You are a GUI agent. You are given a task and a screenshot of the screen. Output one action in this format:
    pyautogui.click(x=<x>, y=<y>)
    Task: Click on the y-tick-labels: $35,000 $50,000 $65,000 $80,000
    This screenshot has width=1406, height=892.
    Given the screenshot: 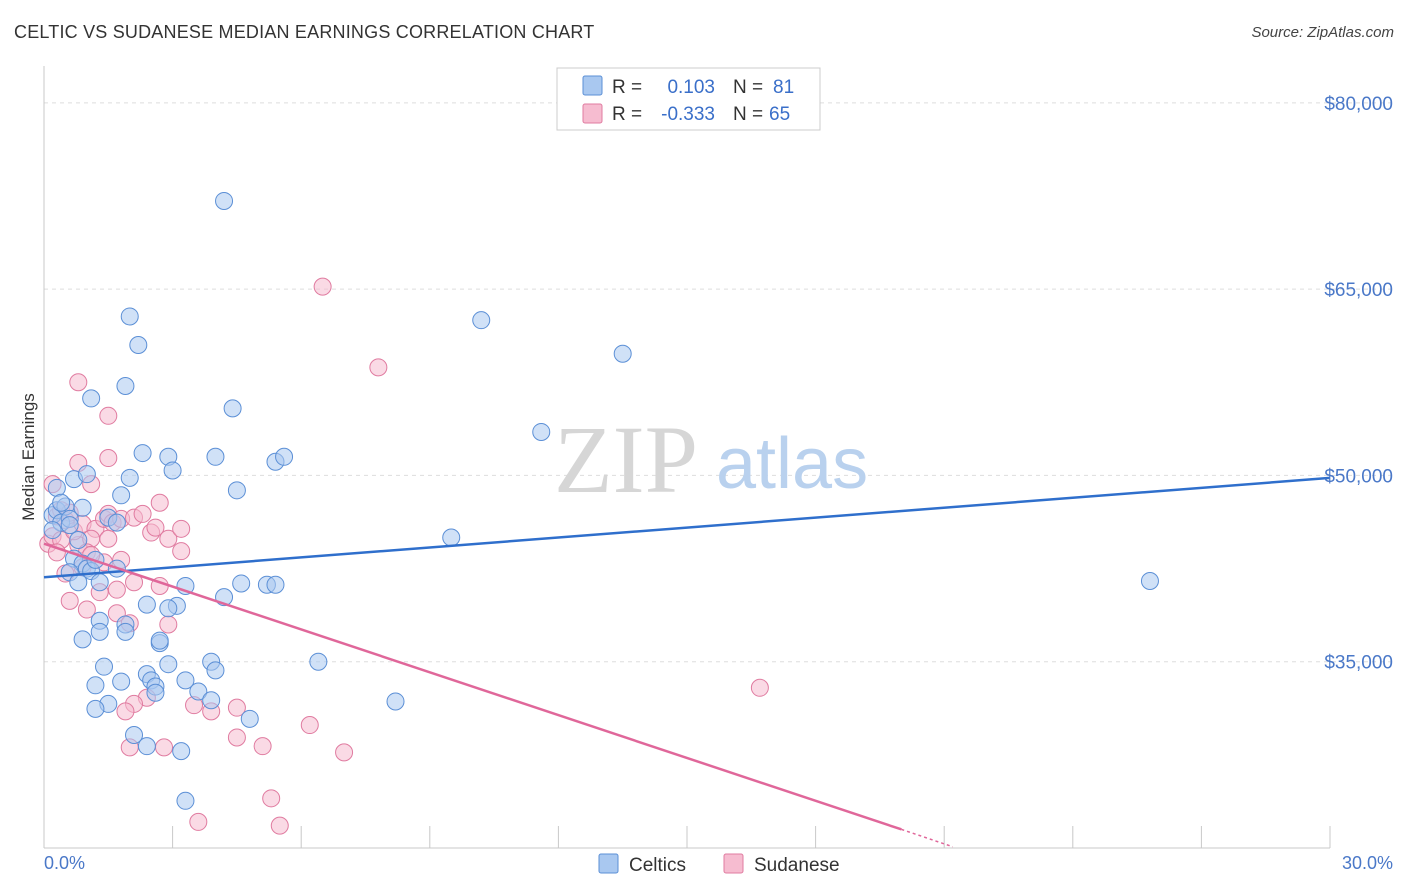 What is the action you would take?
    pyautogui.click(x=1358, y=384)
    